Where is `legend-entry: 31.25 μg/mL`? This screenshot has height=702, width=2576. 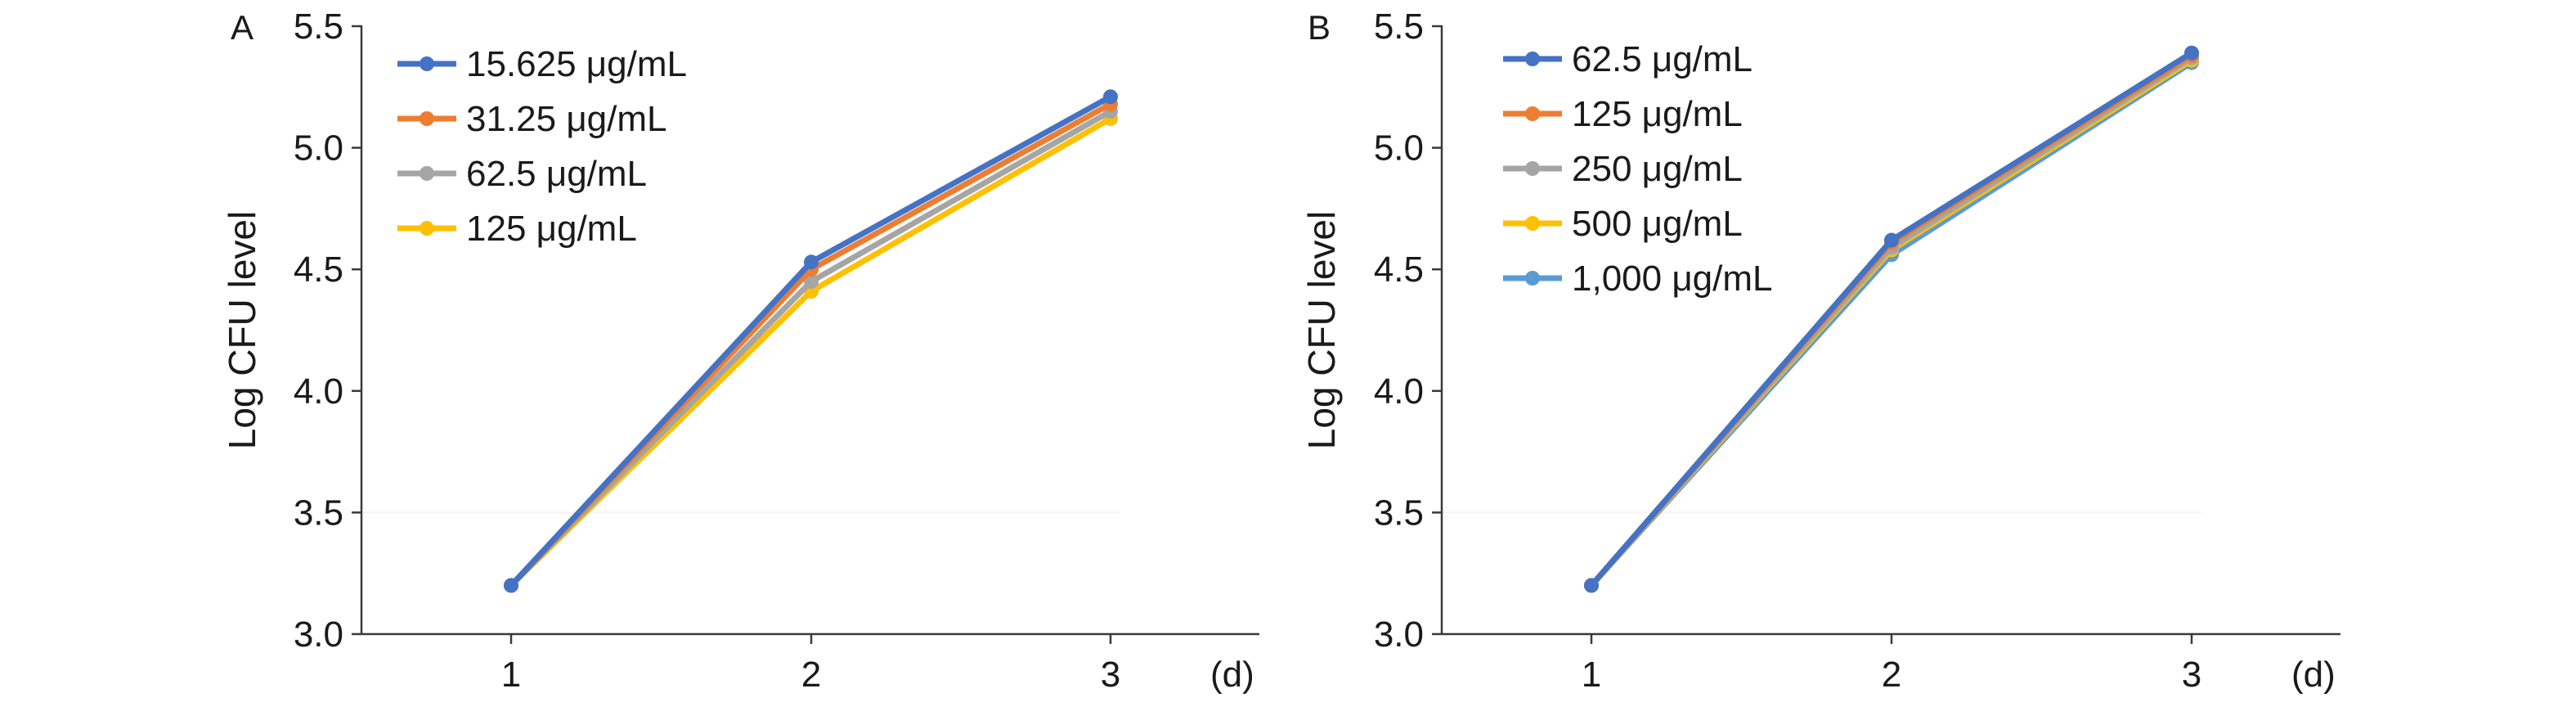
legend-entry: 31.25 μg/mL is located at coordinates (532, 119).